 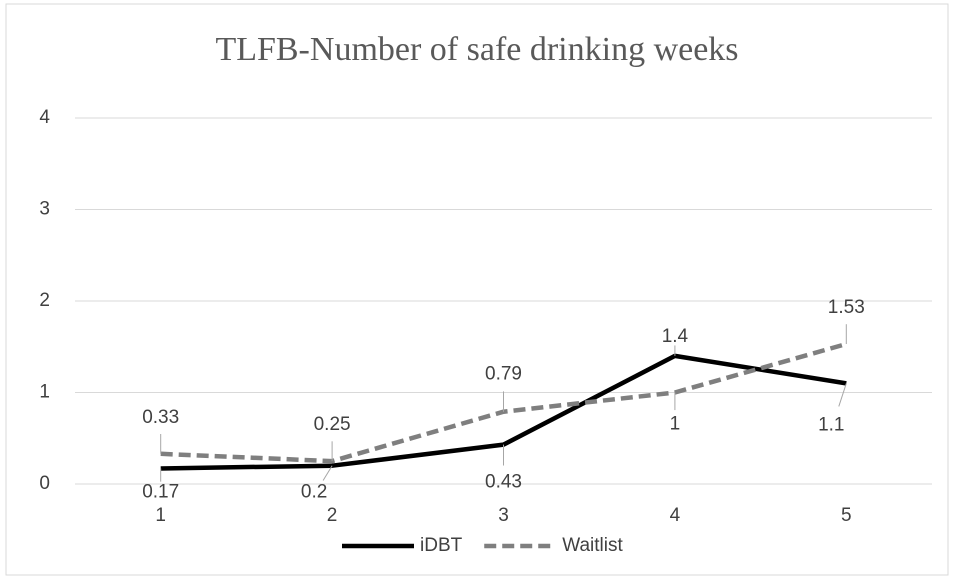 I want to click on data-label: 1.4, so click(x=675, y=336).